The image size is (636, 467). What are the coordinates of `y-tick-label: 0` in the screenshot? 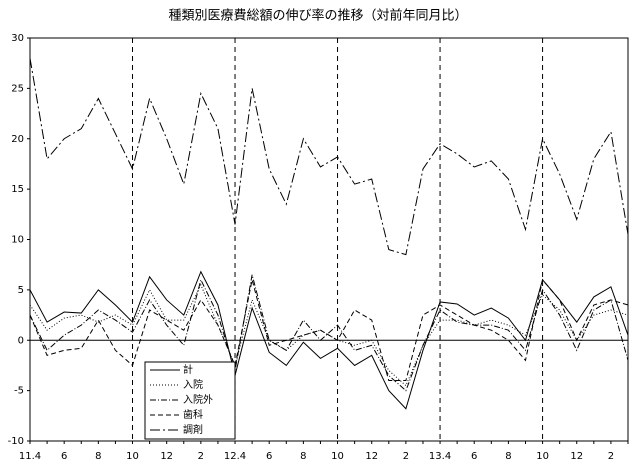 It's located at (21, 340).